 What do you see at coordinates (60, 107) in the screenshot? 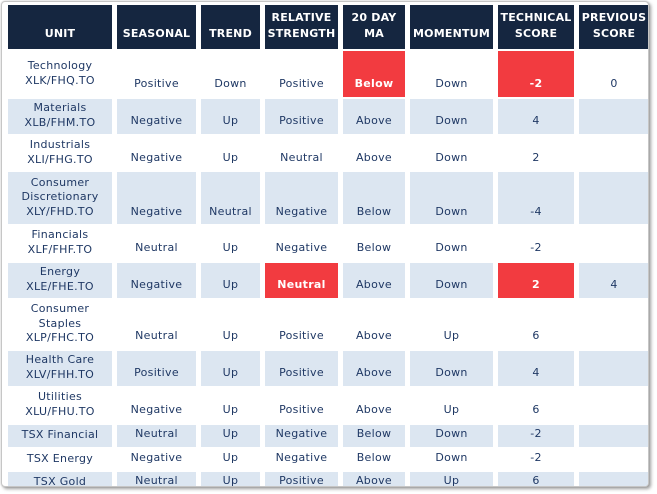
I see `unit-line: Materials` at bounding box center [60, 107].